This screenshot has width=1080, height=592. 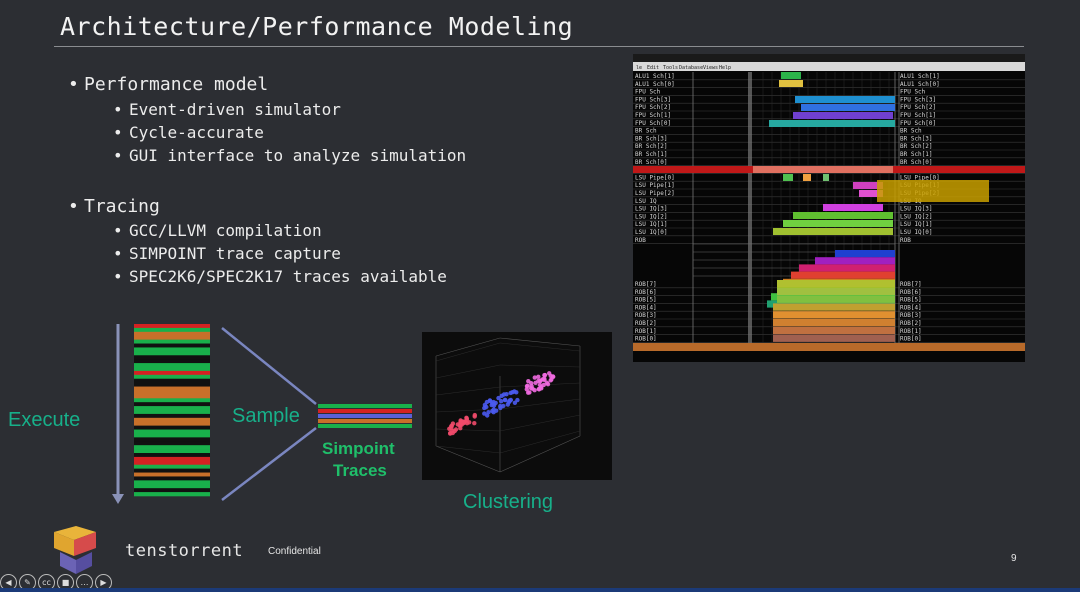 What do you see at coordinates (1014, 558) in the screenshot?
I see `page-number: 9` at bounding box center [1014, 558].